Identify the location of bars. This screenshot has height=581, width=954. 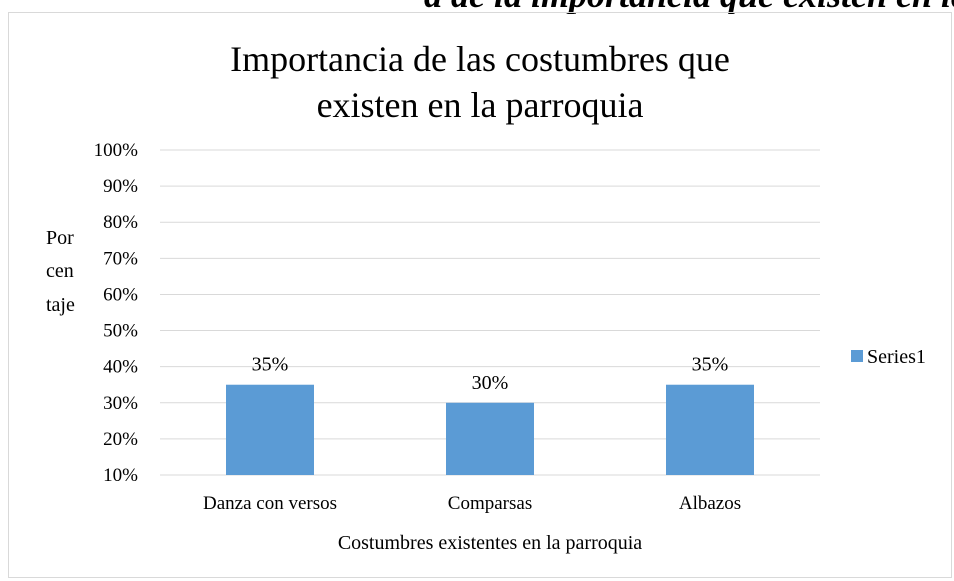
(490, 429).